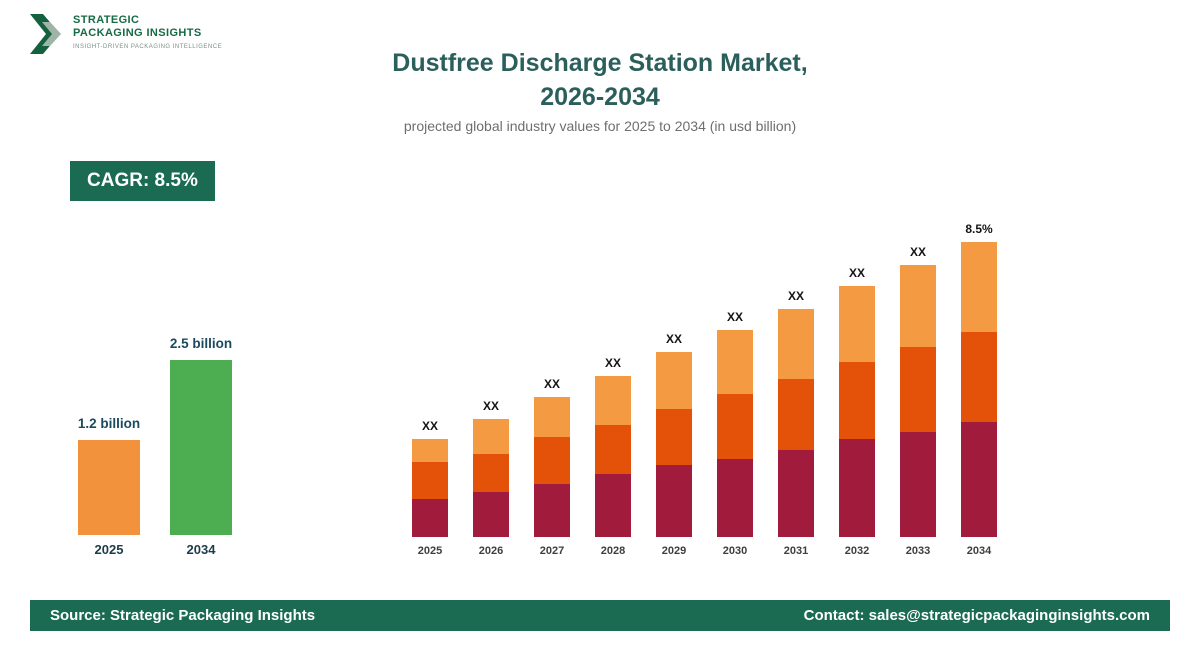 The width and height of the screenshot is (1200, 650). Describe the element at coordinates (430, 450) in the screenshot. I see `top-segment-2025` at that location.